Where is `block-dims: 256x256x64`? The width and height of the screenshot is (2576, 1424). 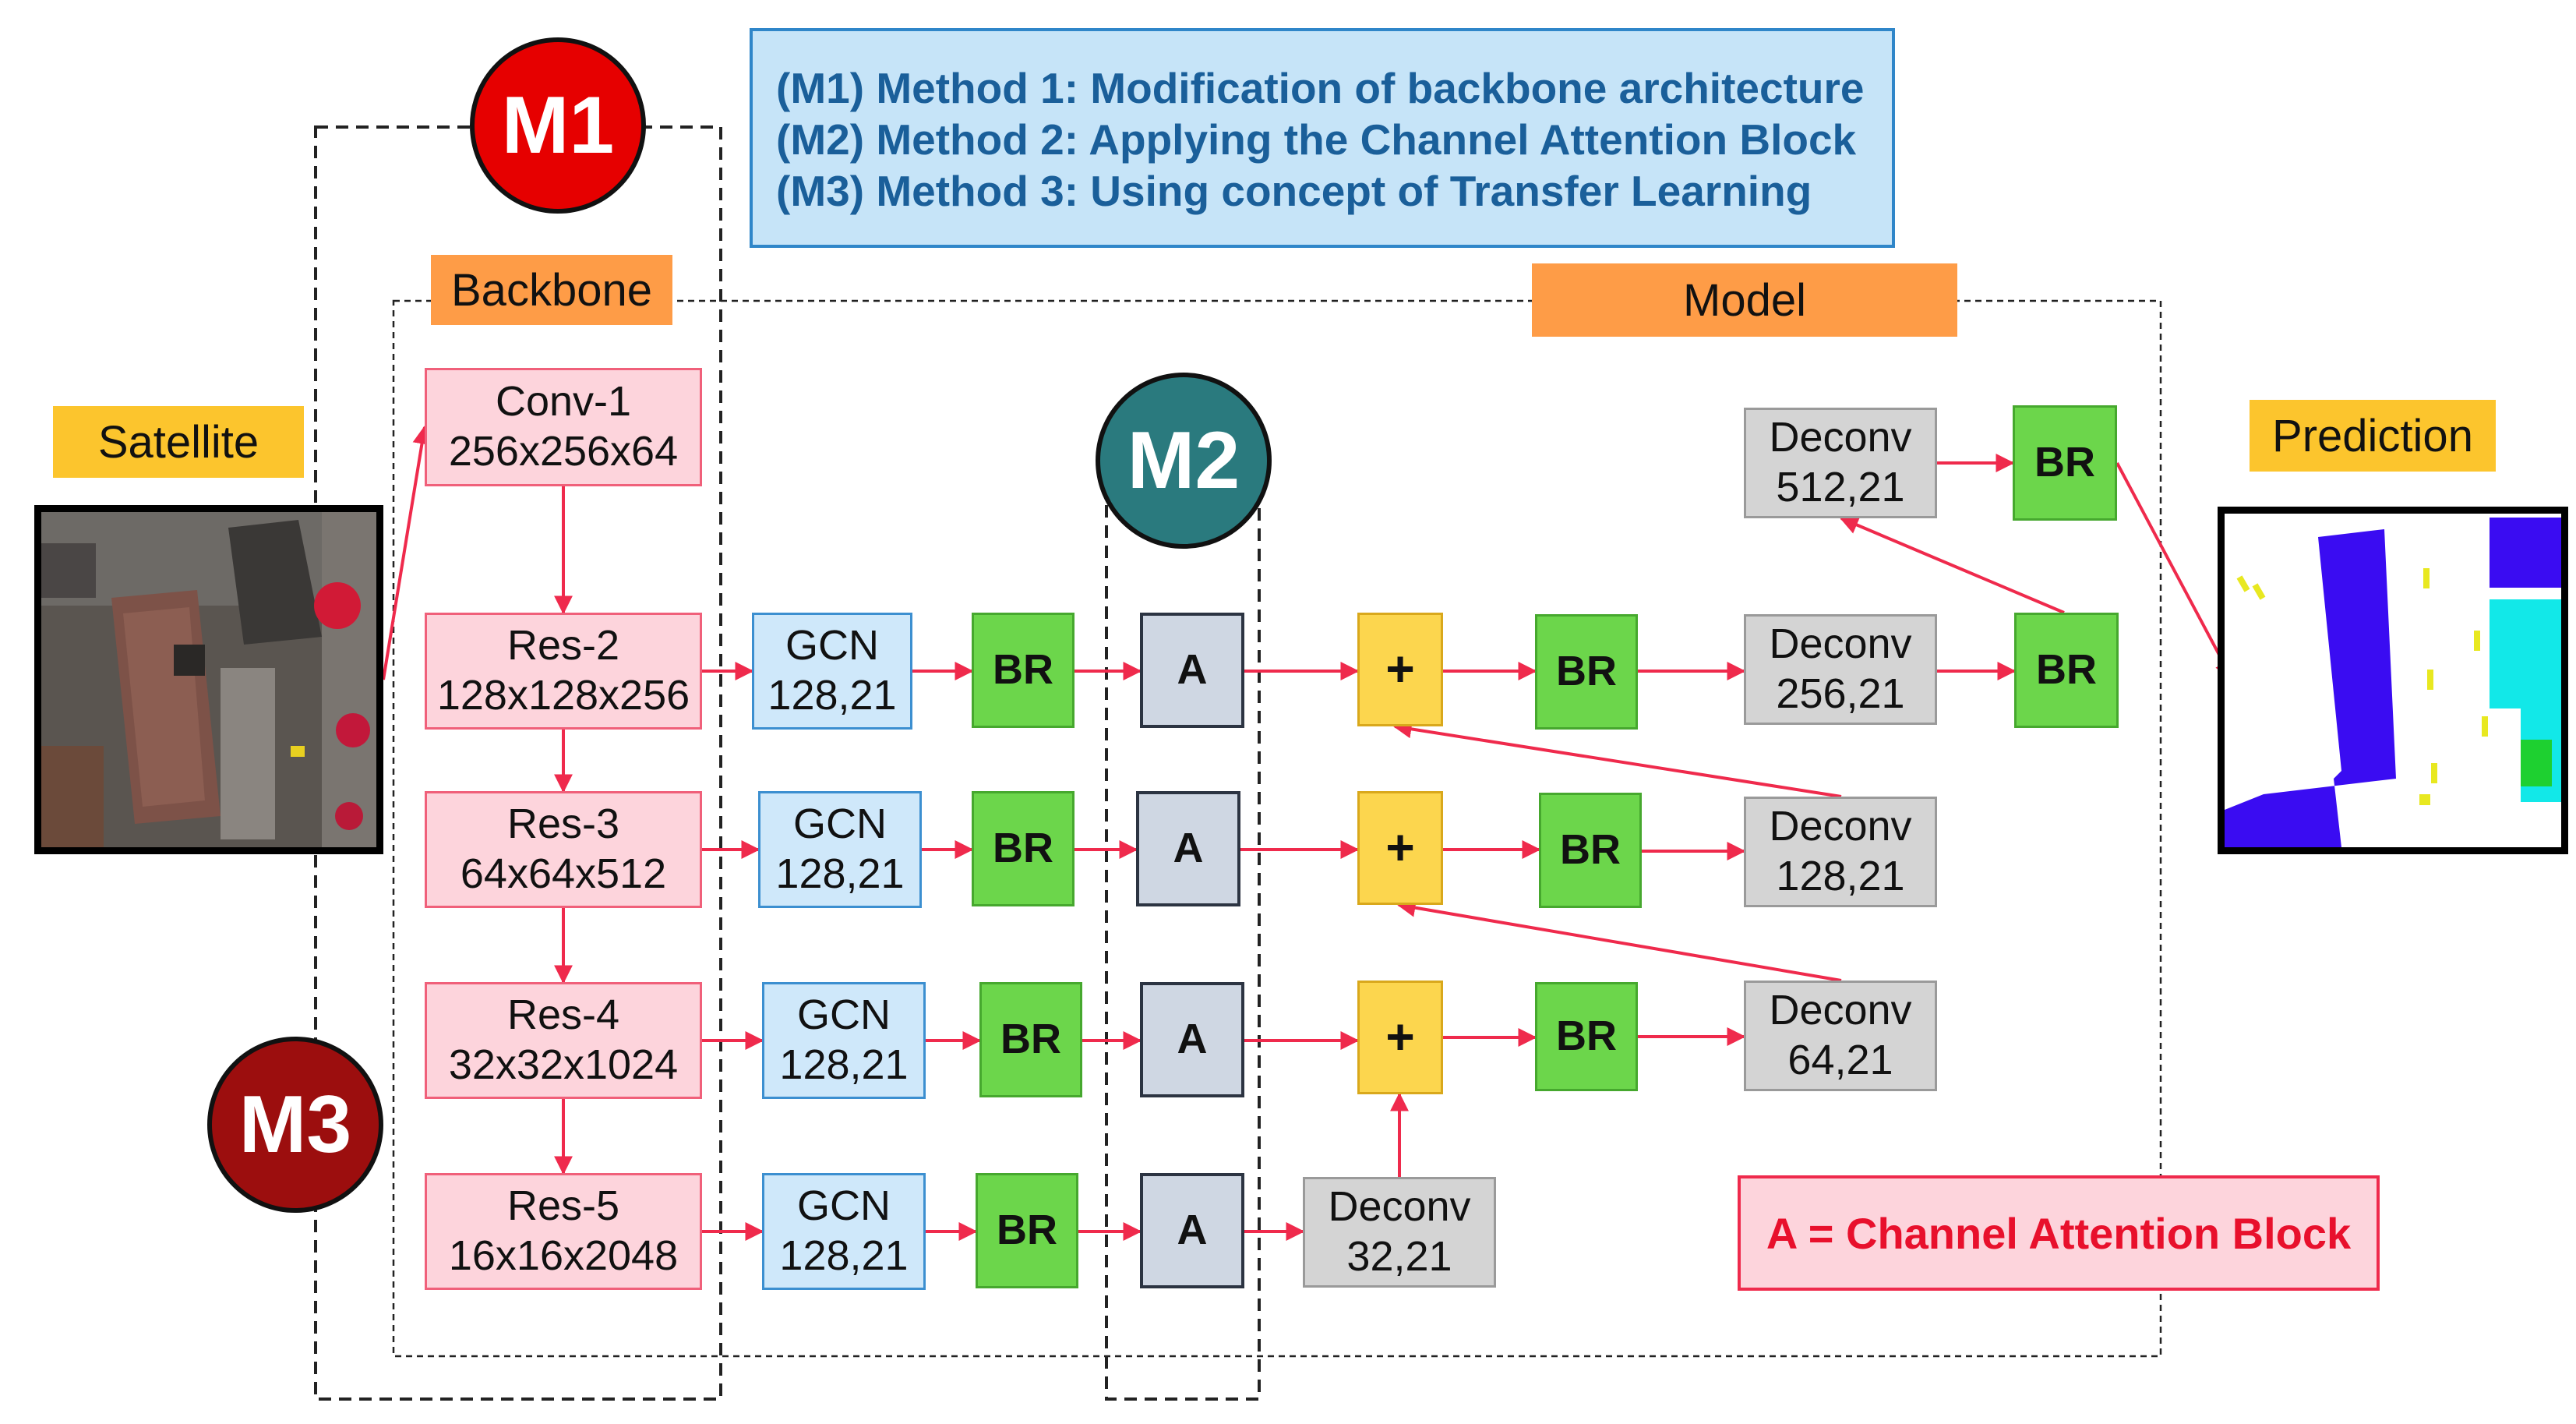
block-dims: 256x256x64 is located at coordinates (563, 451).